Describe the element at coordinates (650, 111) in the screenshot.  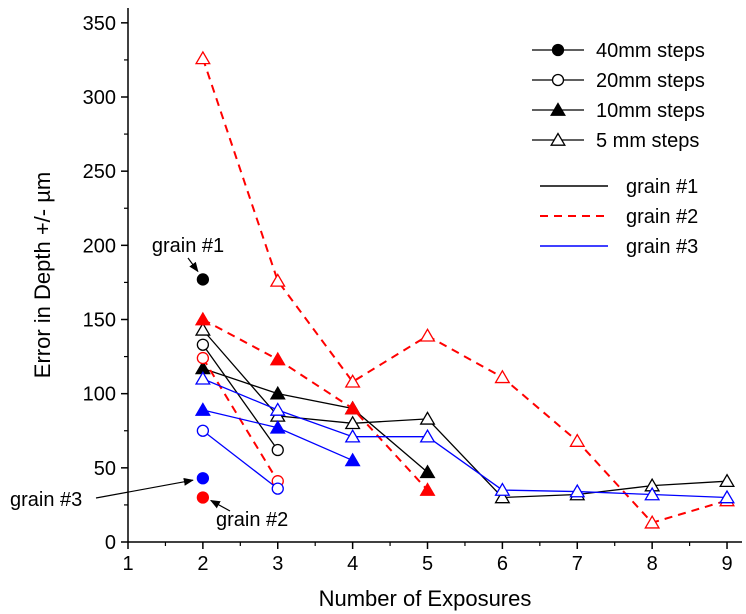
I see `legend-label: 10mm steps` at that location.